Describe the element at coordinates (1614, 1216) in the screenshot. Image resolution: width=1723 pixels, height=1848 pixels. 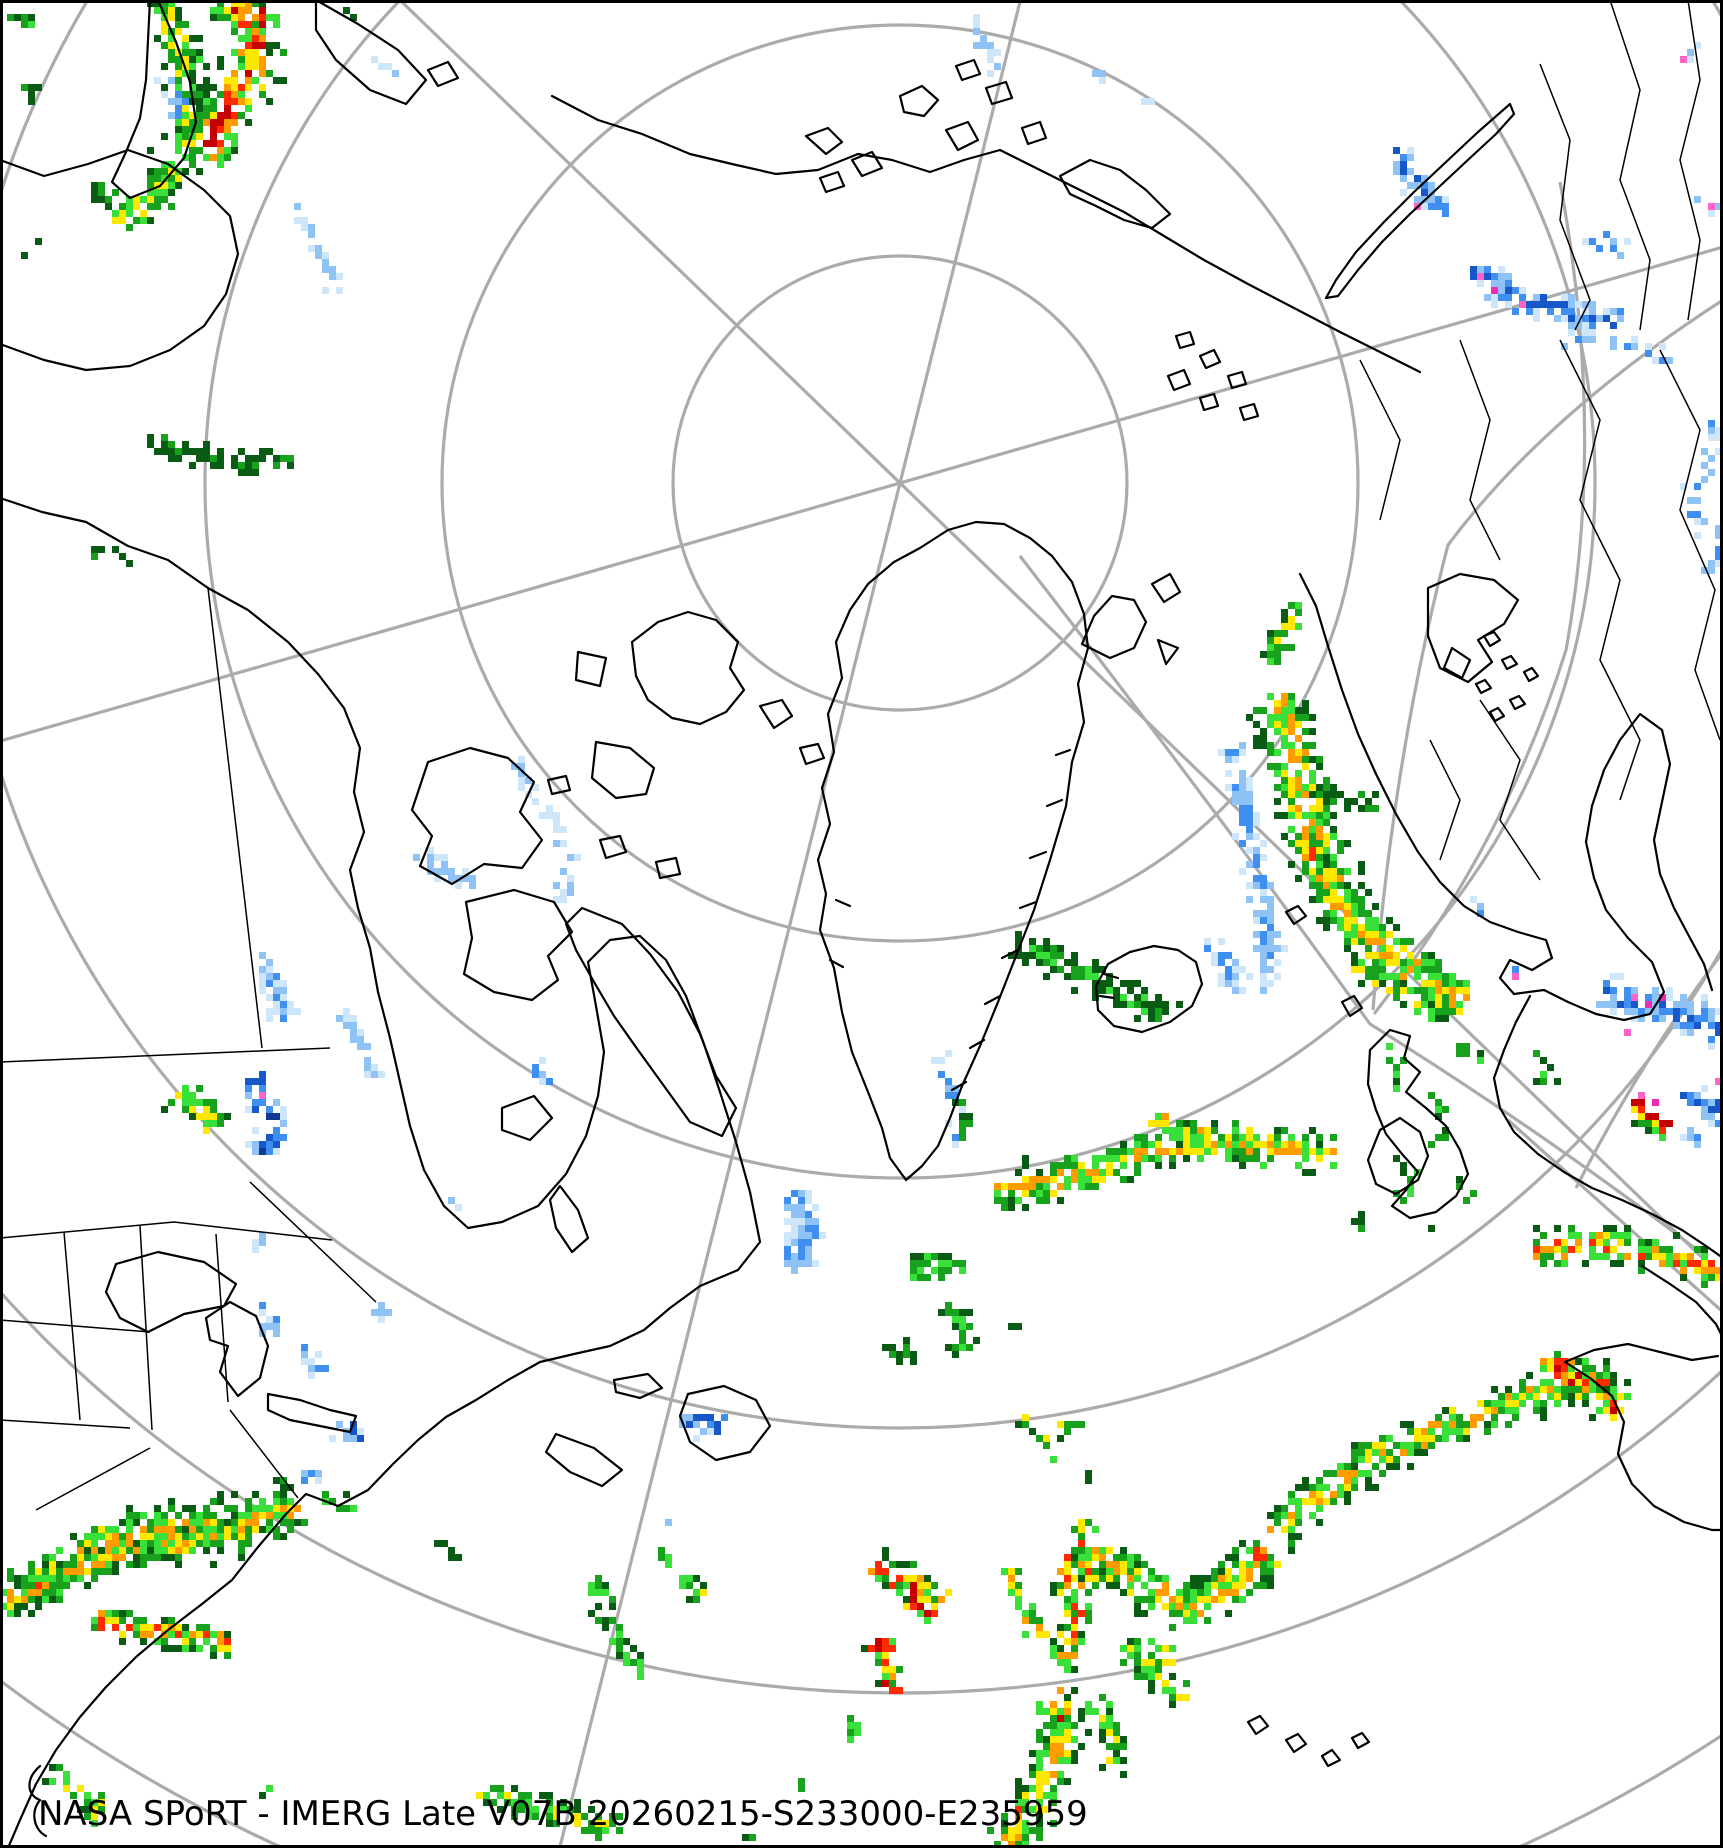
I see `meridian-arc` at that location.